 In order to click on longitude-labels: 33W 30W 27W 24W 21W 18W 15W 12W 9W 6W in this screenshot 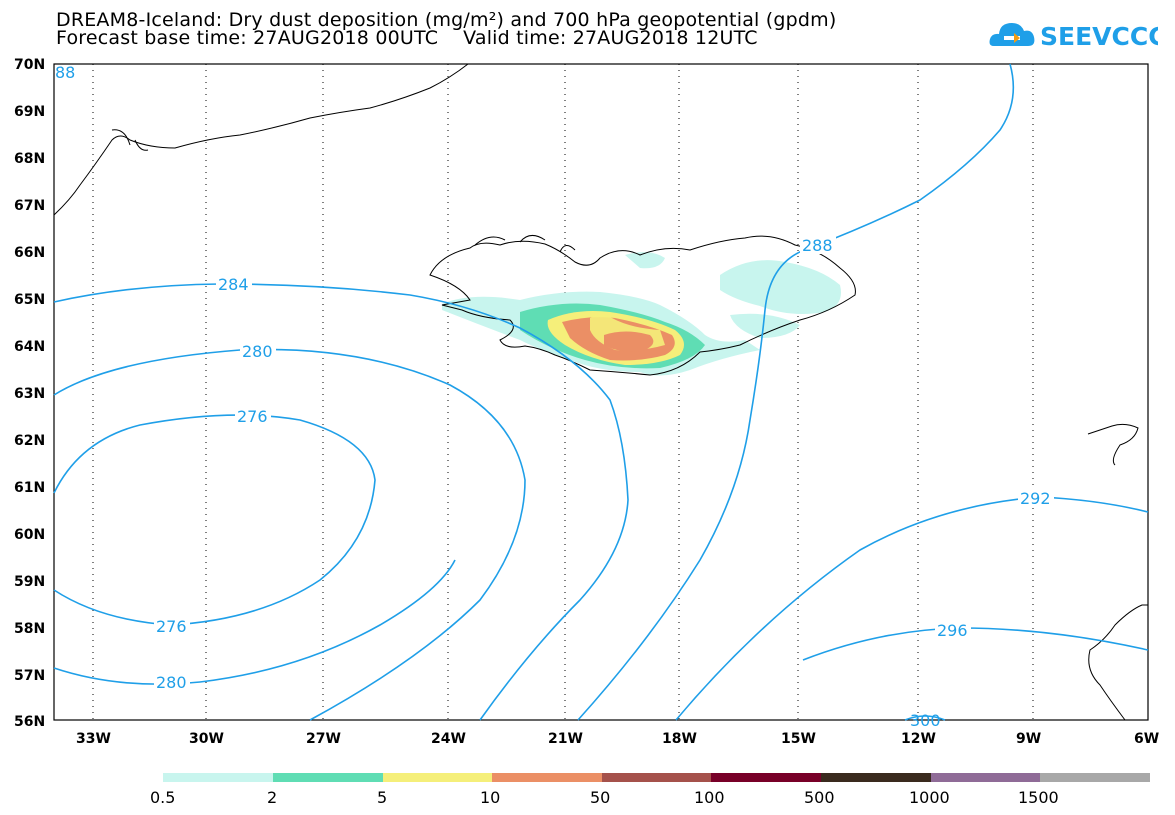, I will do `click(617, 739)`.